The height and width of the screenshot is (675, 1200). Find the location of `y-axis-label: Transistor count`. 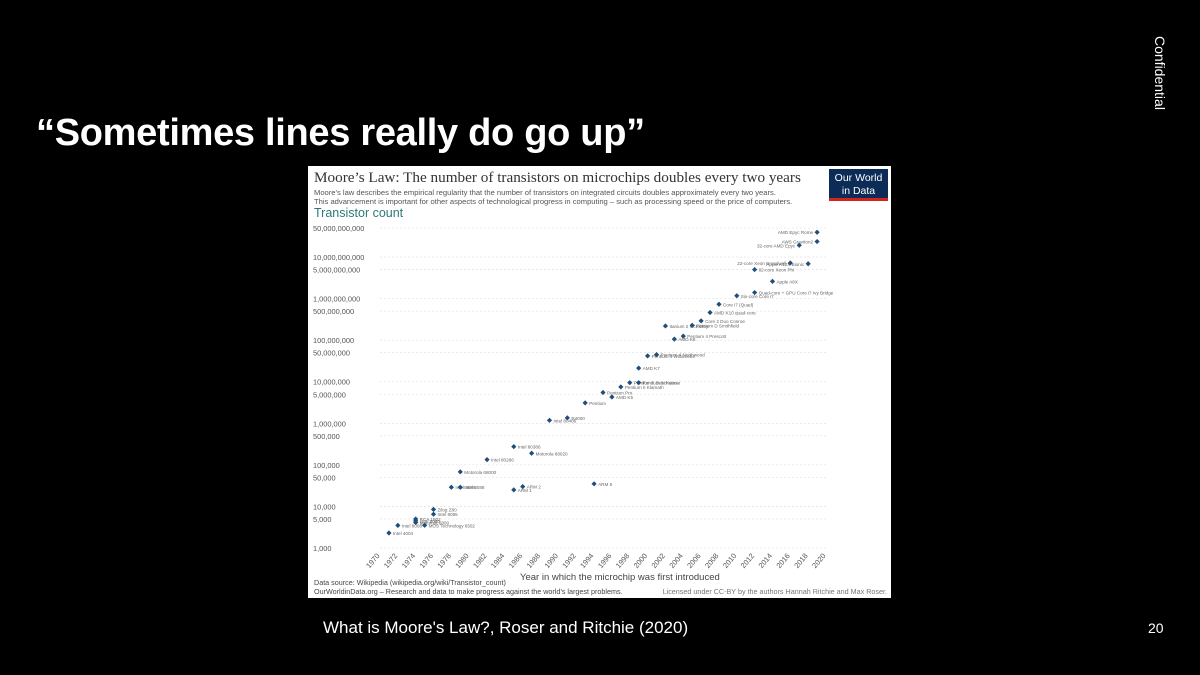

y-axis-label: Transistor count is located at coordinates (359, 213).